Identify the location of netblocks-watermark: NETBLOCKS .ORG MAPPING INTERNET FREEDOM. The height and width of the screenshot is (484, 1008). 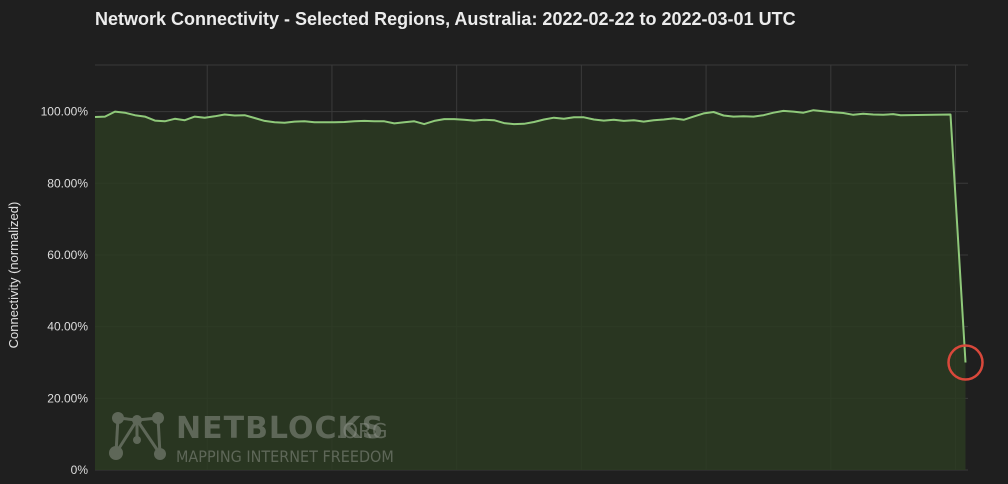
(251, 438).